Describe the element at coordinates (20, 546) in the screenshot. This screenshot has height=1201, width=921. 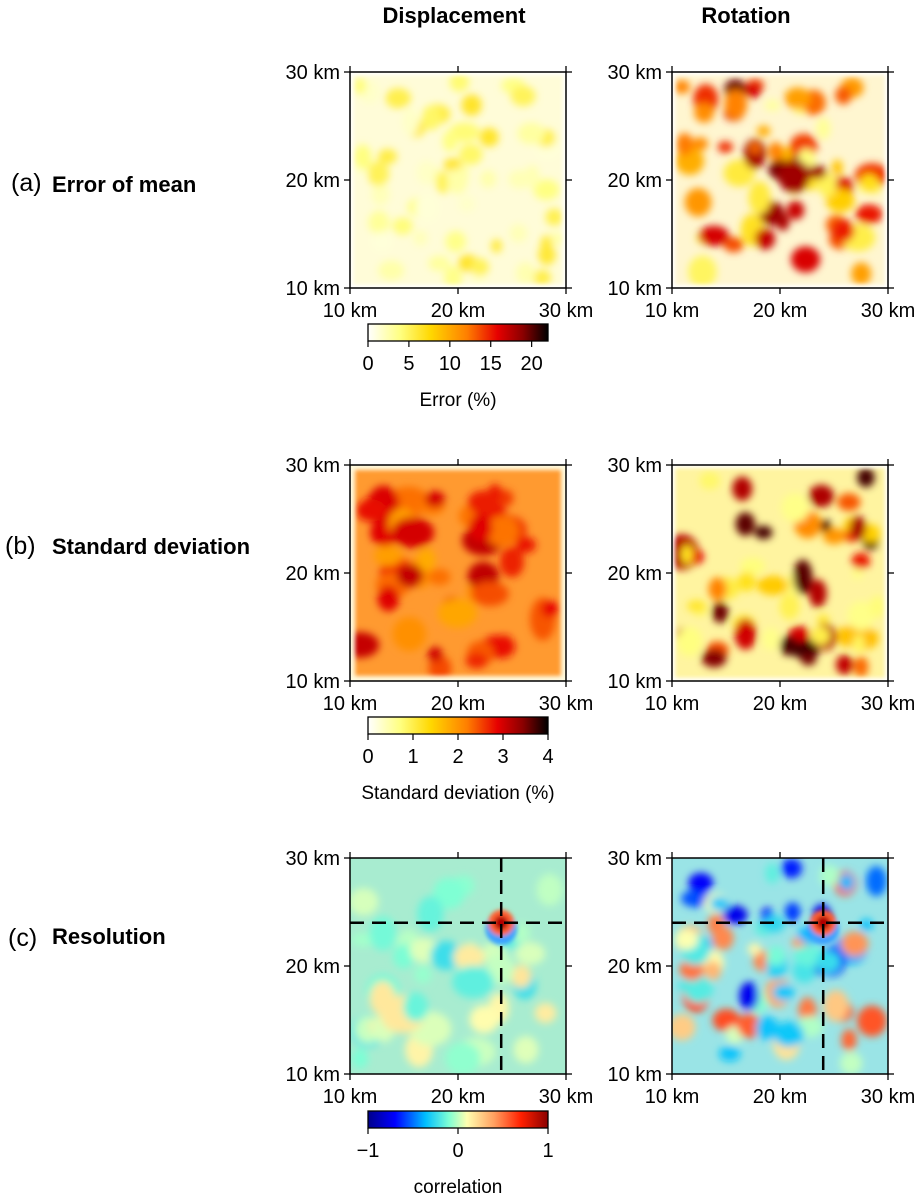
I see `row-b-letter: (b)` at that location.